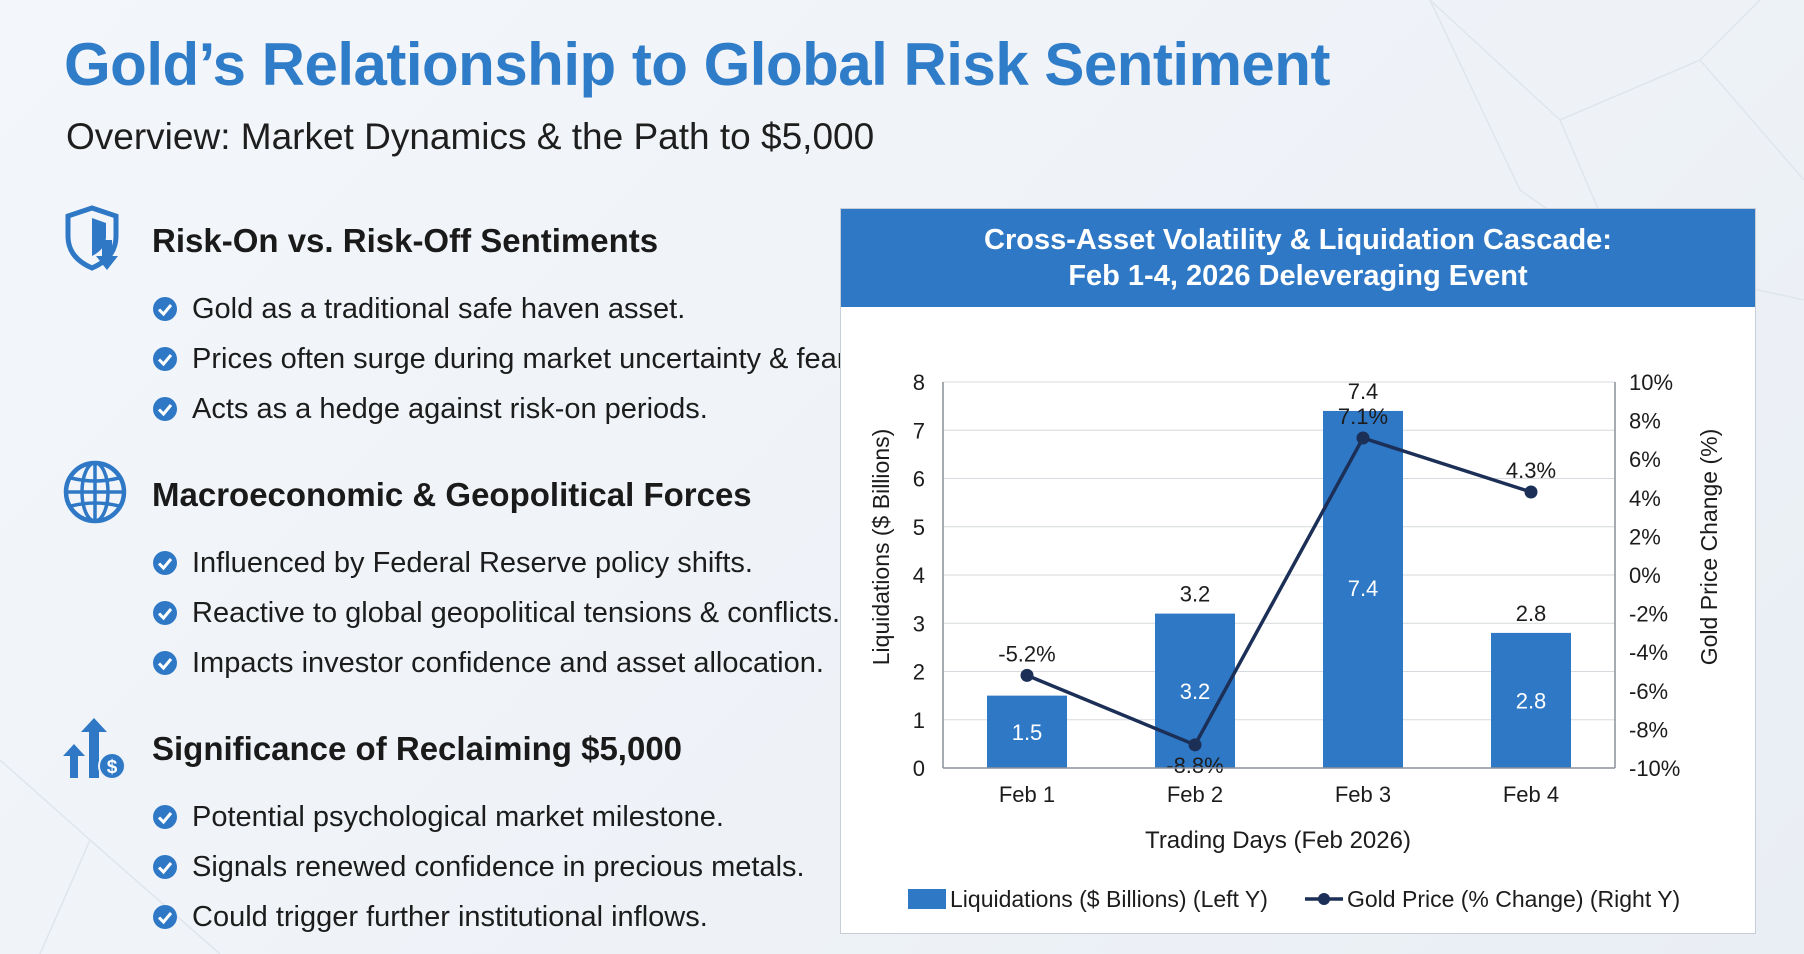 This screenshot has width=1804, height=954. Describe the element at coordinates (1109, 899) in the screenshot. I see `legend-label-liquidations: Liquidations ($ Billions) (Left Y)` at that location.